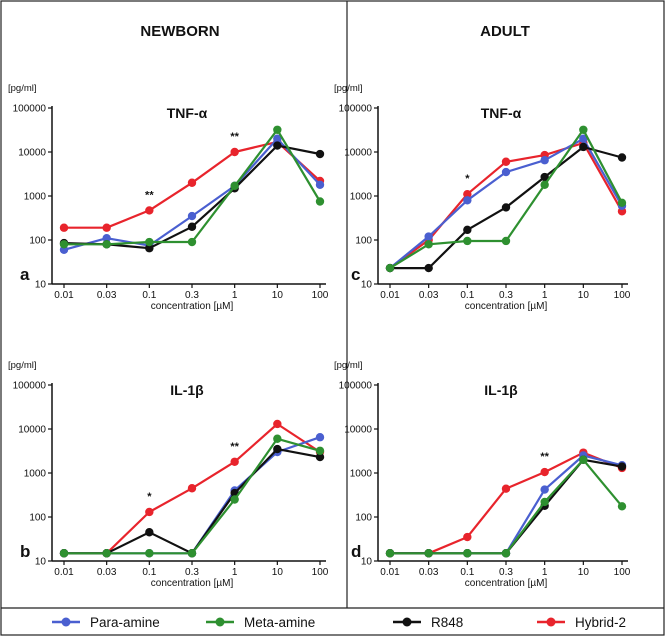 Image resolution: width=665 pixels, height=636 pixels. I want to click on legend-label: Hybrid-2, so click(600, 622).